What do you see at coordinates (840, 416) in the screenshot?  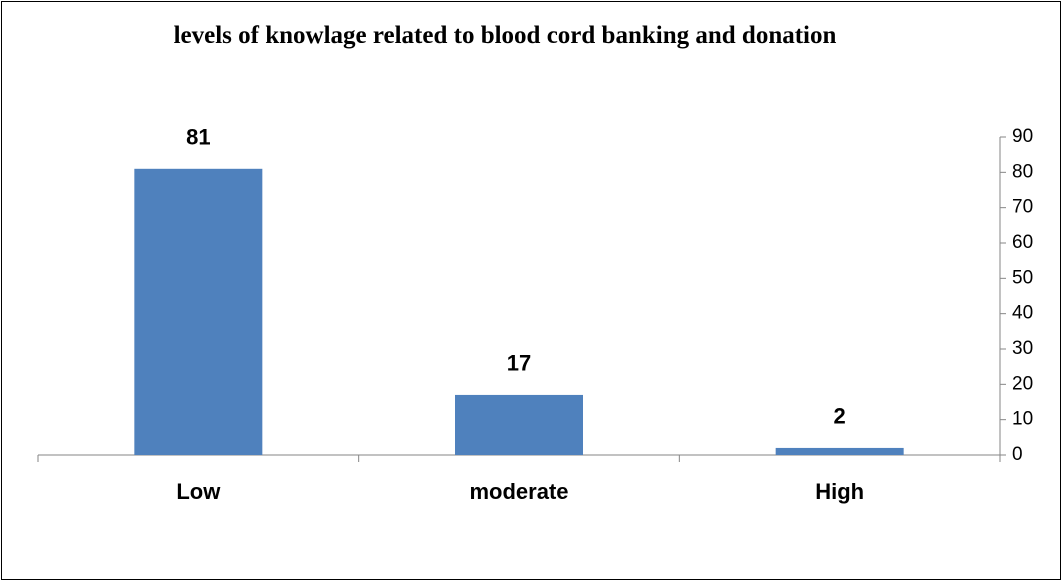 I see `data-label: 2` at bounding box center [840, 416].